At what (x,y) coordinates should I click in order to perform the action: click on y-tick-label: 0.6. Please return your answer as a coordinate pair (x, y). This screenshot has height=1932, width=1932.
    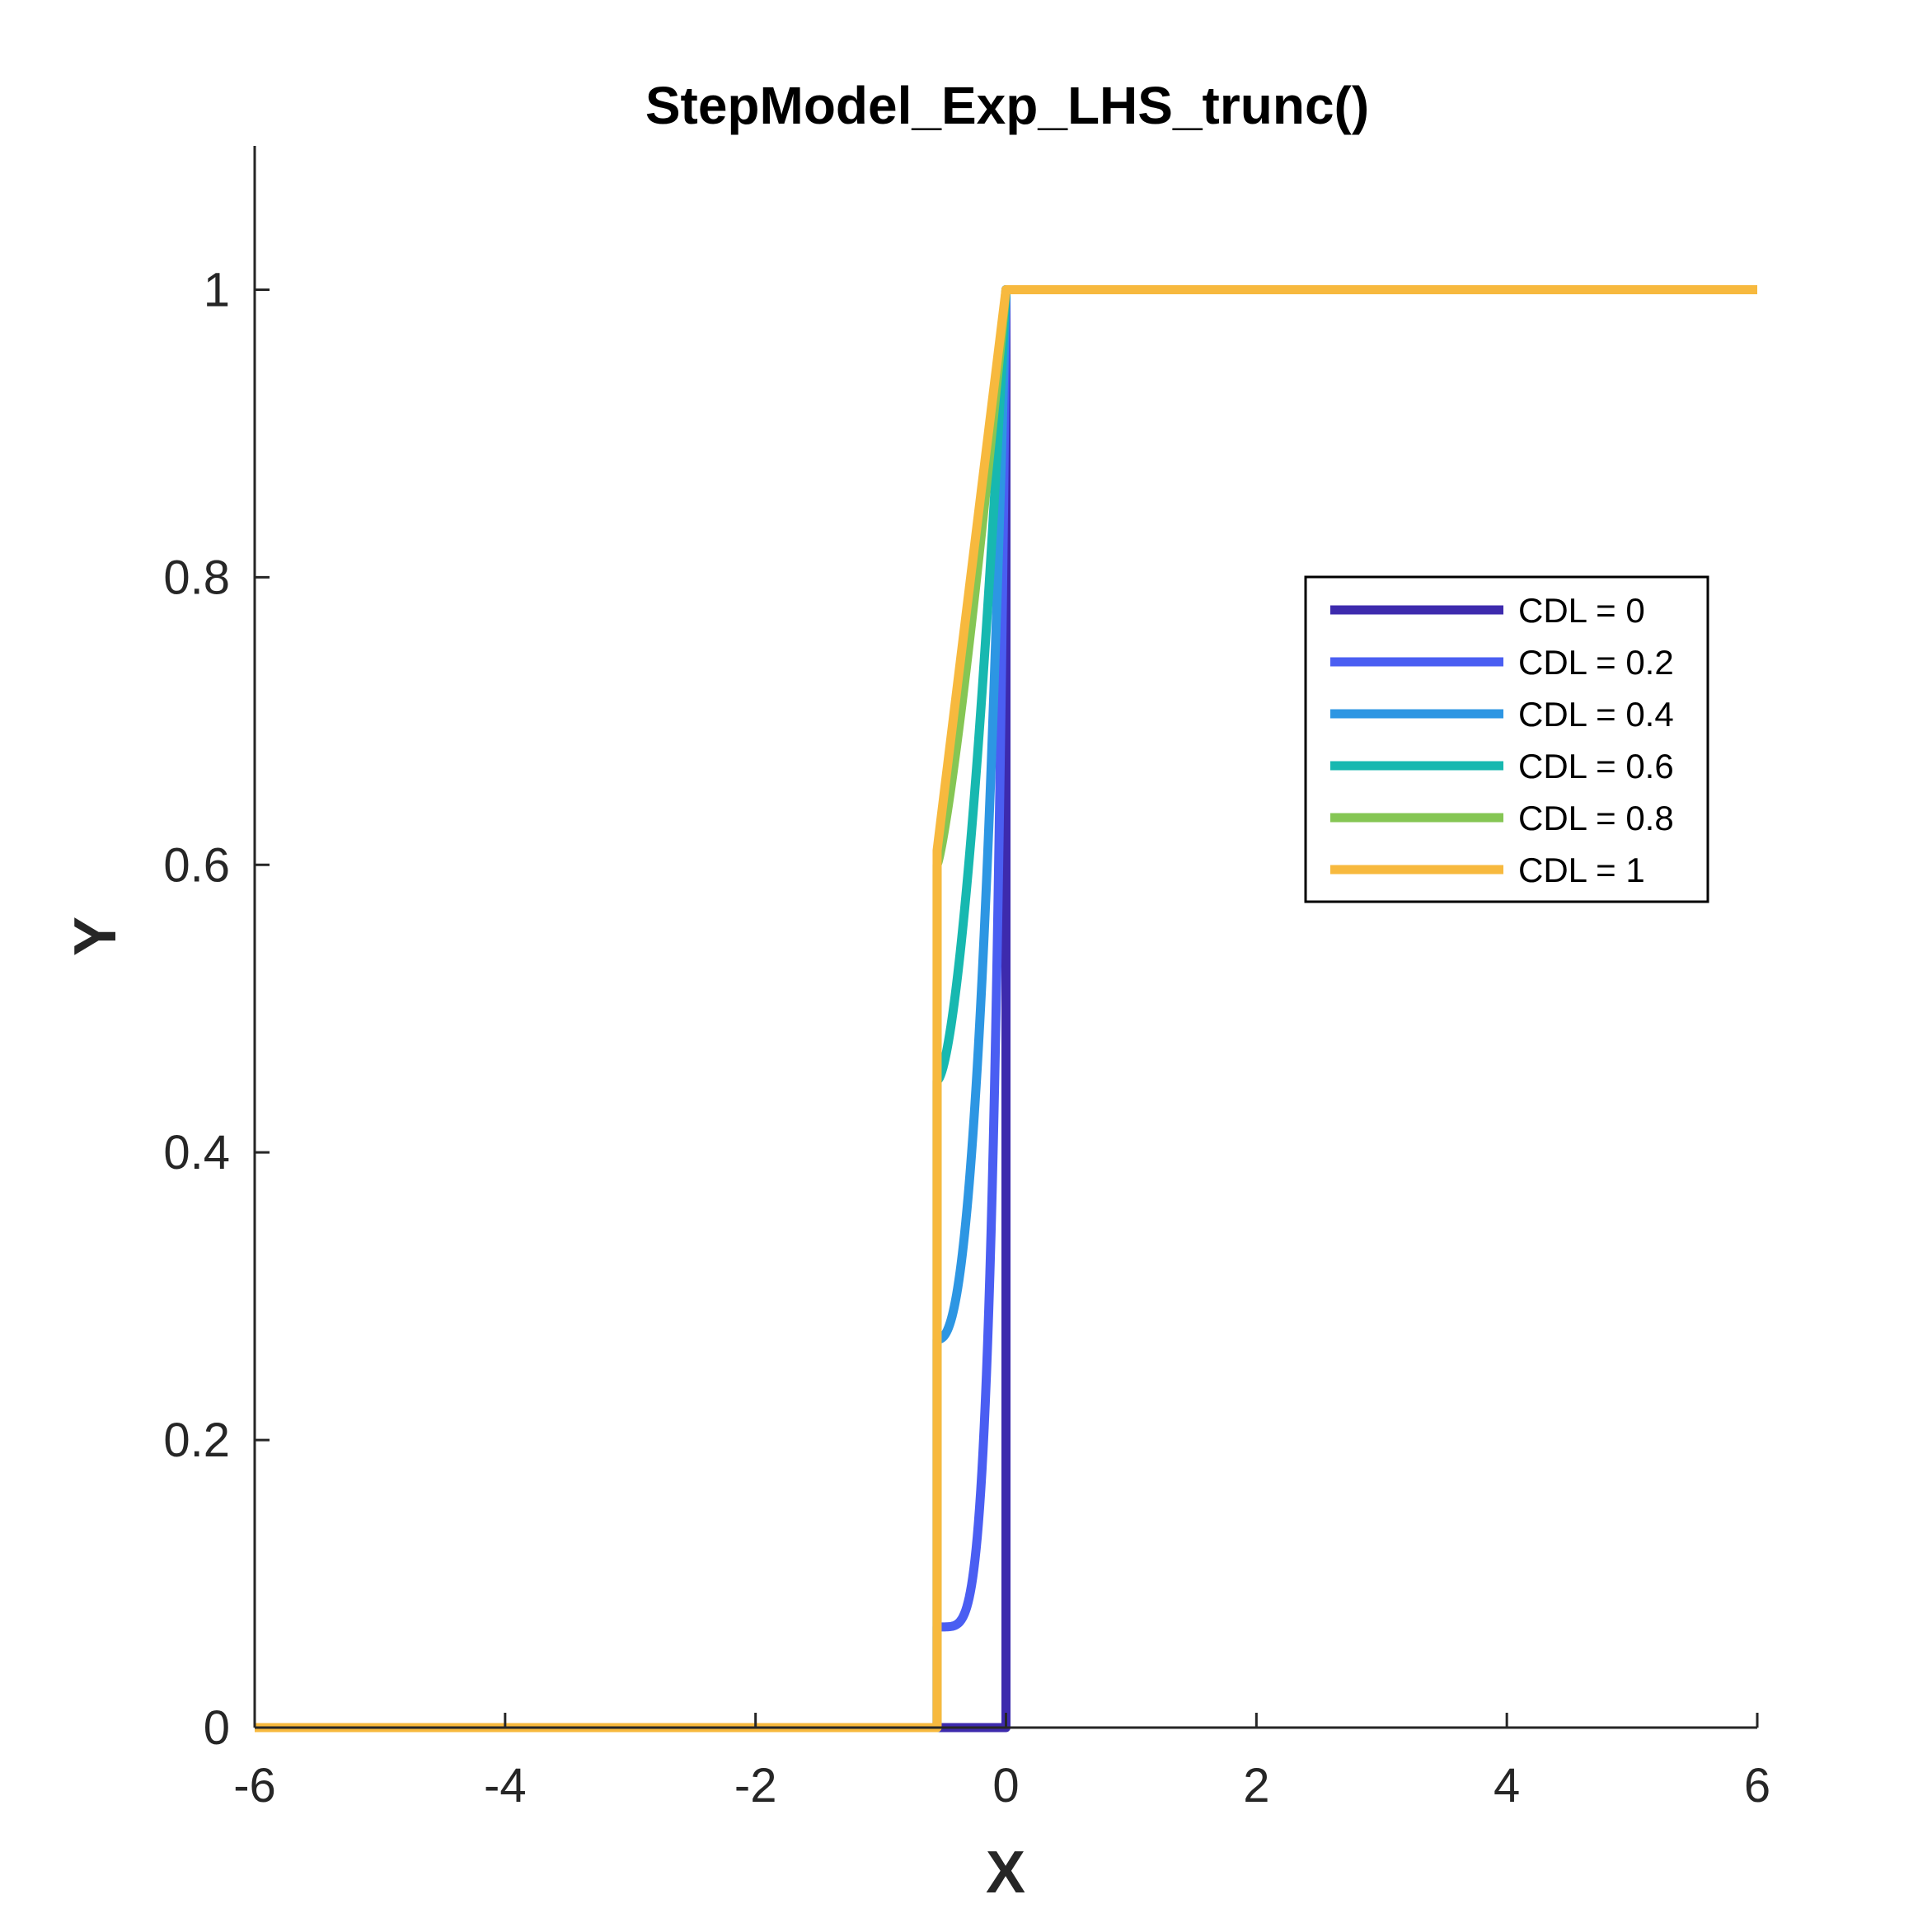
    Looking at the image, I should click on (197, 865).